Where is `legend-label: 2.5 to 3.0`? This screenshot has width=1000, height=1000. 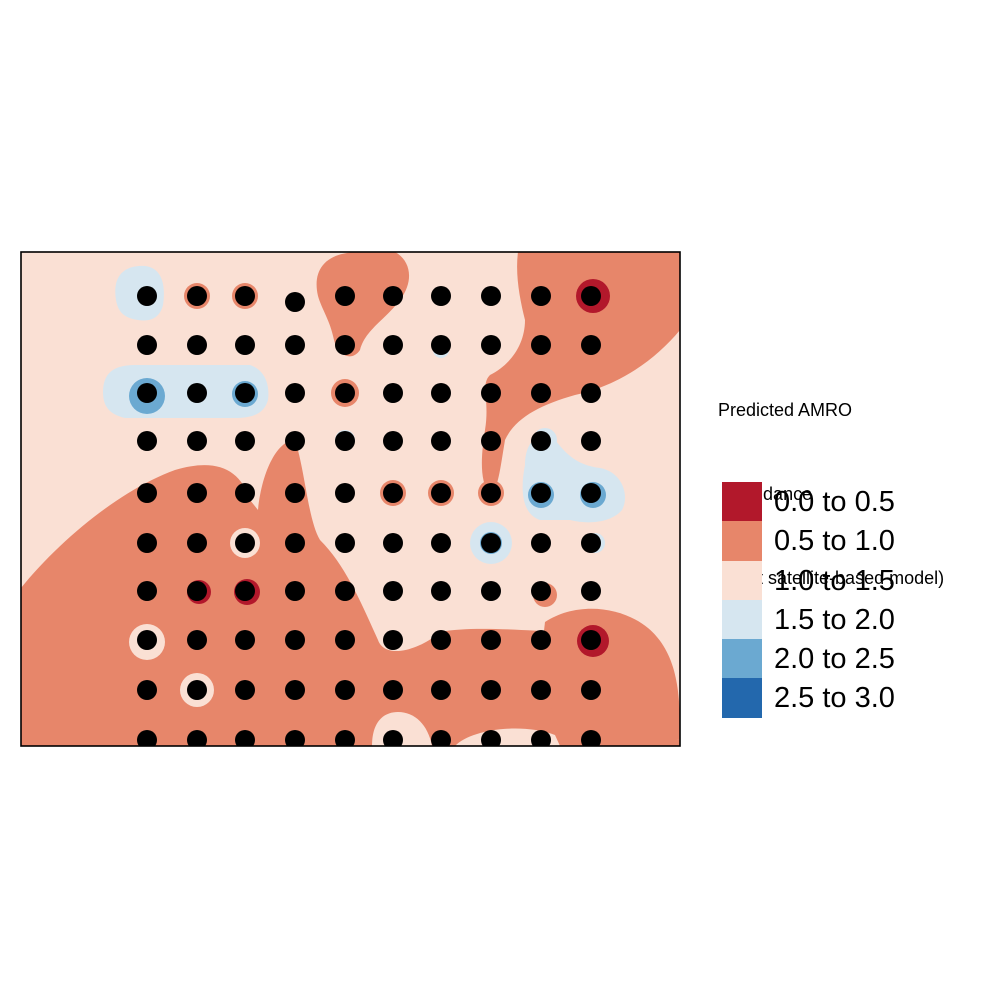 legend-label: 2.5 to 3.0 is located at coordinates (834, 698).